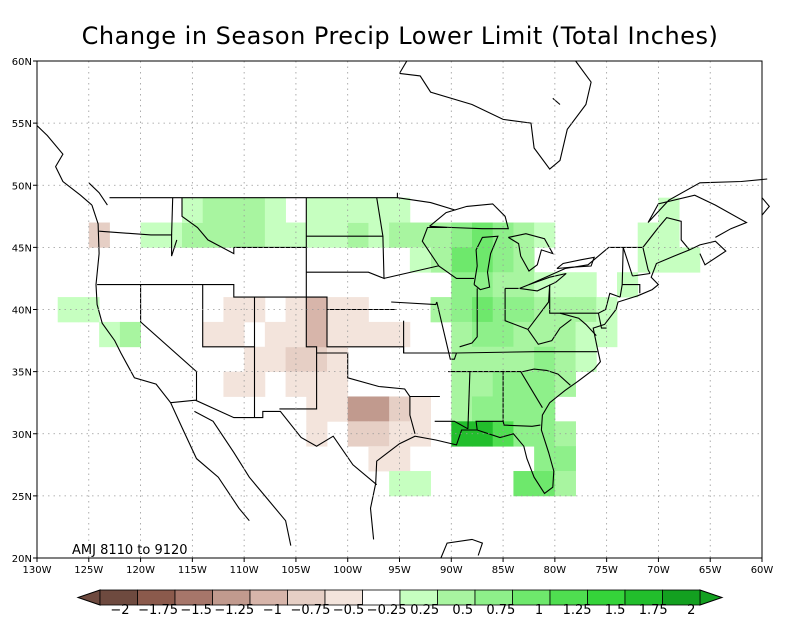 The height and width of the screenshot is (618, 800). Describe the element at coordinates (37, 570) in the screenshot. I see `lon-tick-label: 130W` at that location.